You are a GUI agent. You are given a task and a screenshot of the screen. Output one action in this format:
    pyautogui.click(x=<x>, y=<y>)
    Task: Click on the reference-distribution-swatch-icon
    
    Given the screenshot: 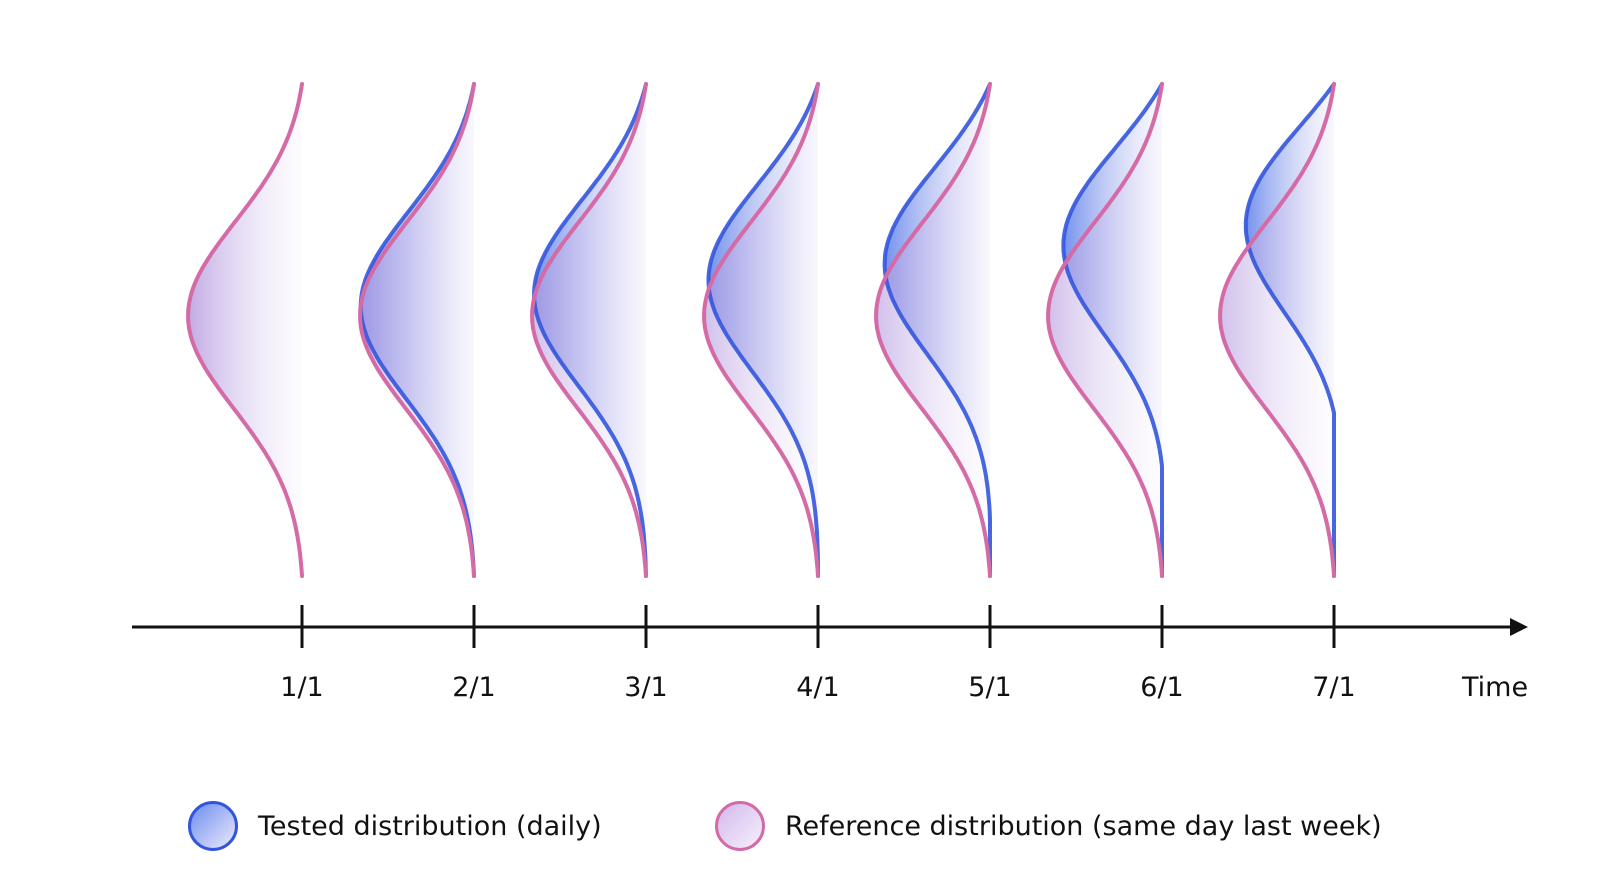 What is the action you would take?
    pyautogui.click(x=740, y=826)
    